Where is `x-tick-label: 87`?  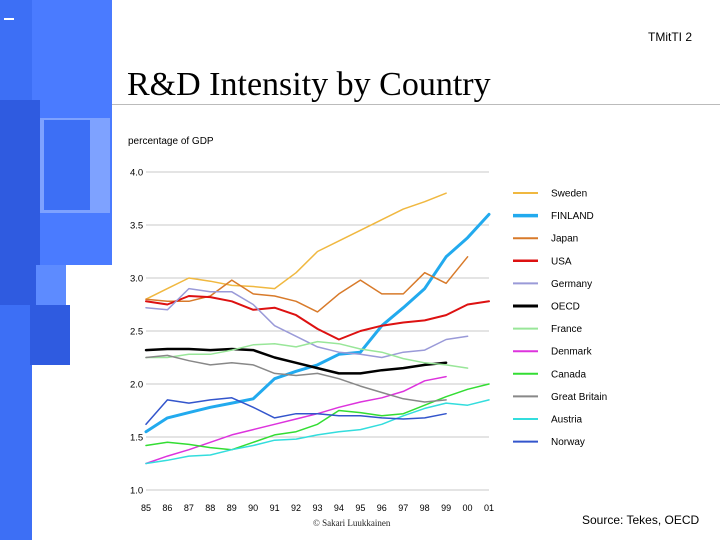
x-tick-label: 87 is located at coordinates (189, 508).